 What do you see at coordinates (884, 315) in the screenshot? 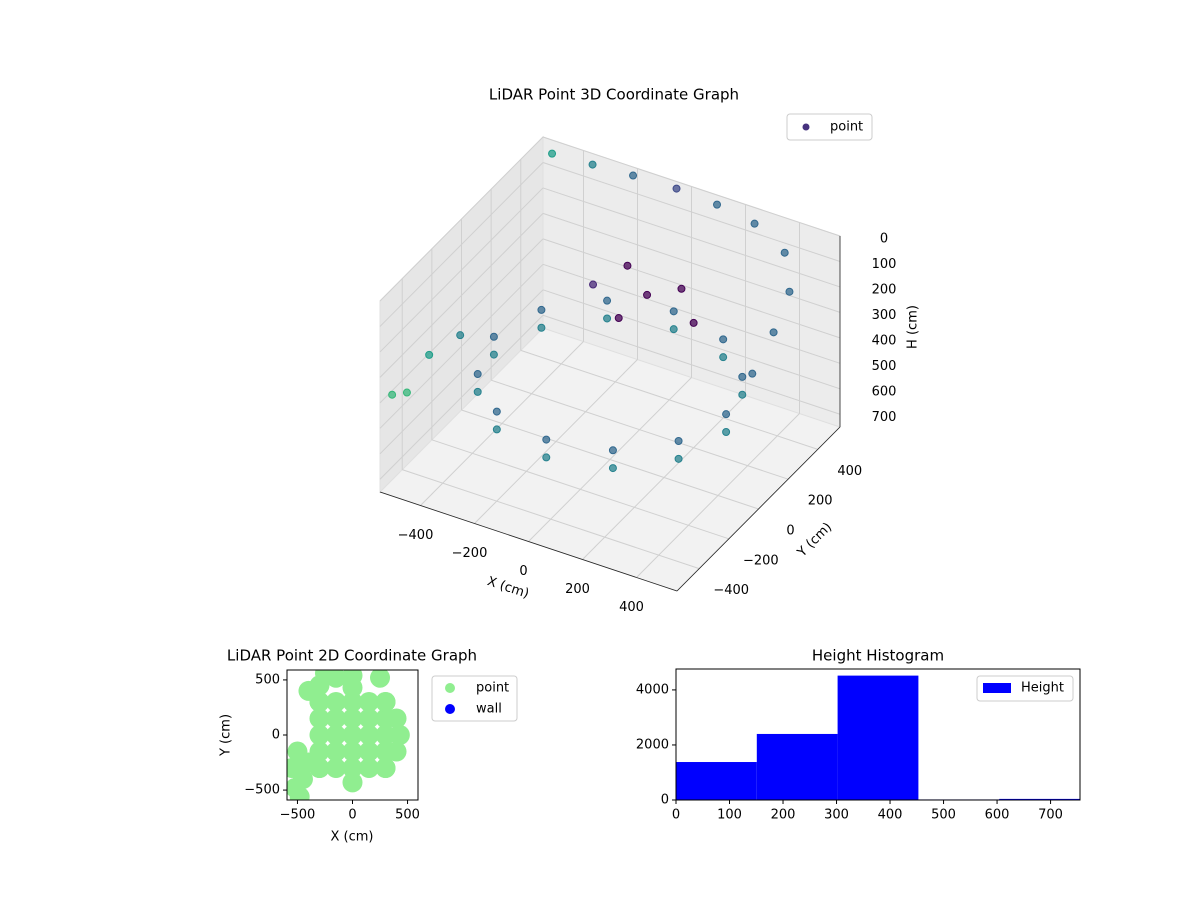
I see `tick-label: 300` at bounding box center [884, 315].